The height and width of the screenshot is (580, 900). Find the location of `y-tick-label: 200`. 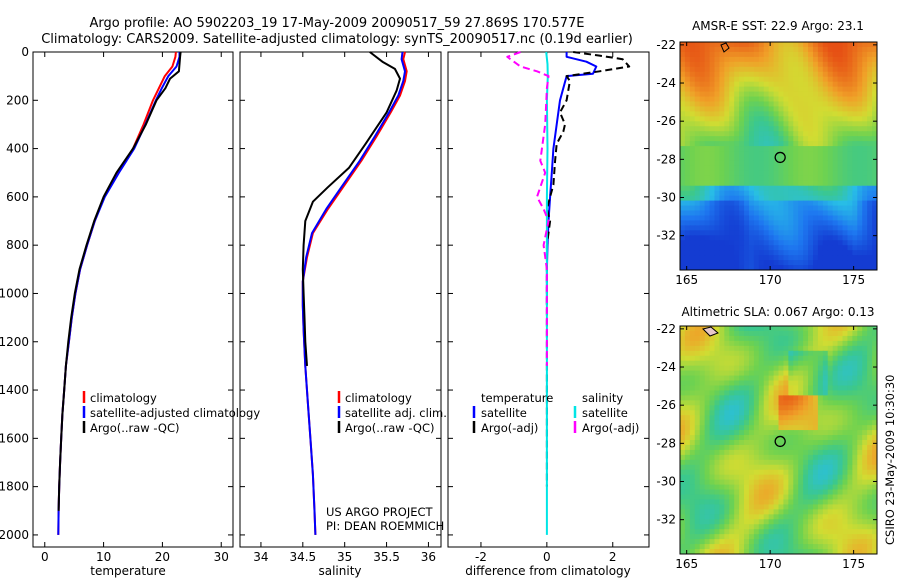

y-tick-label: 200 is located at coordinates (17, 100).